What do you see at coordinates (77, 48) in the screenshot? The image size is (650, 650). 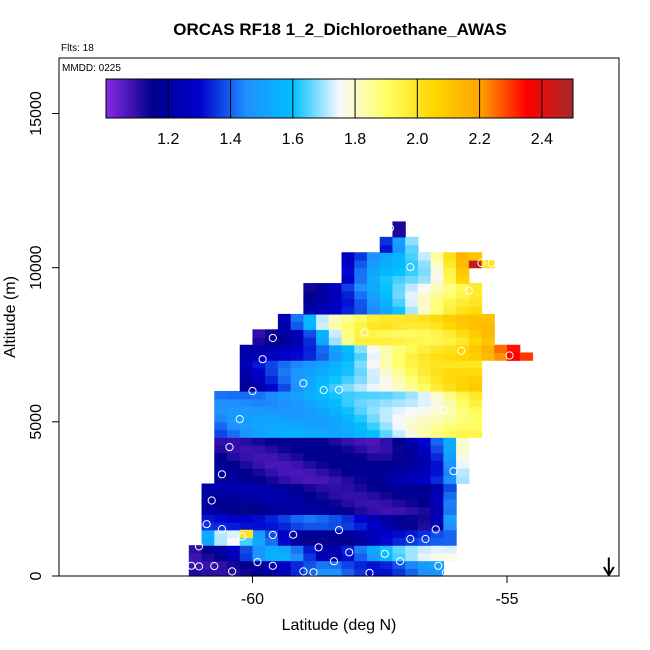 I see `flights-label: Flts: 18` at bounding box center [77, 48].